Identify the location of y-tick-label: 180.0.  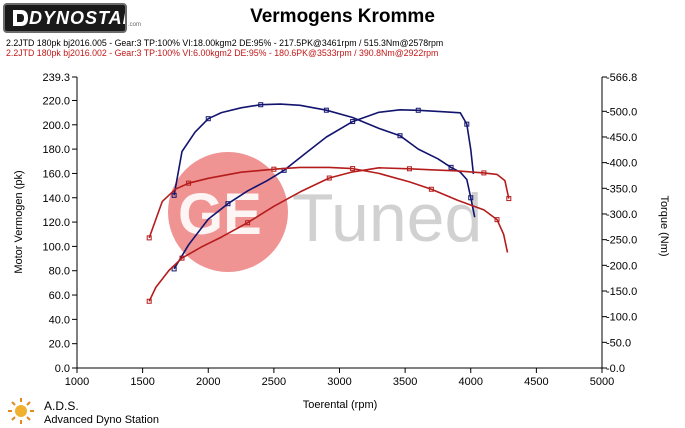
(56, 150).